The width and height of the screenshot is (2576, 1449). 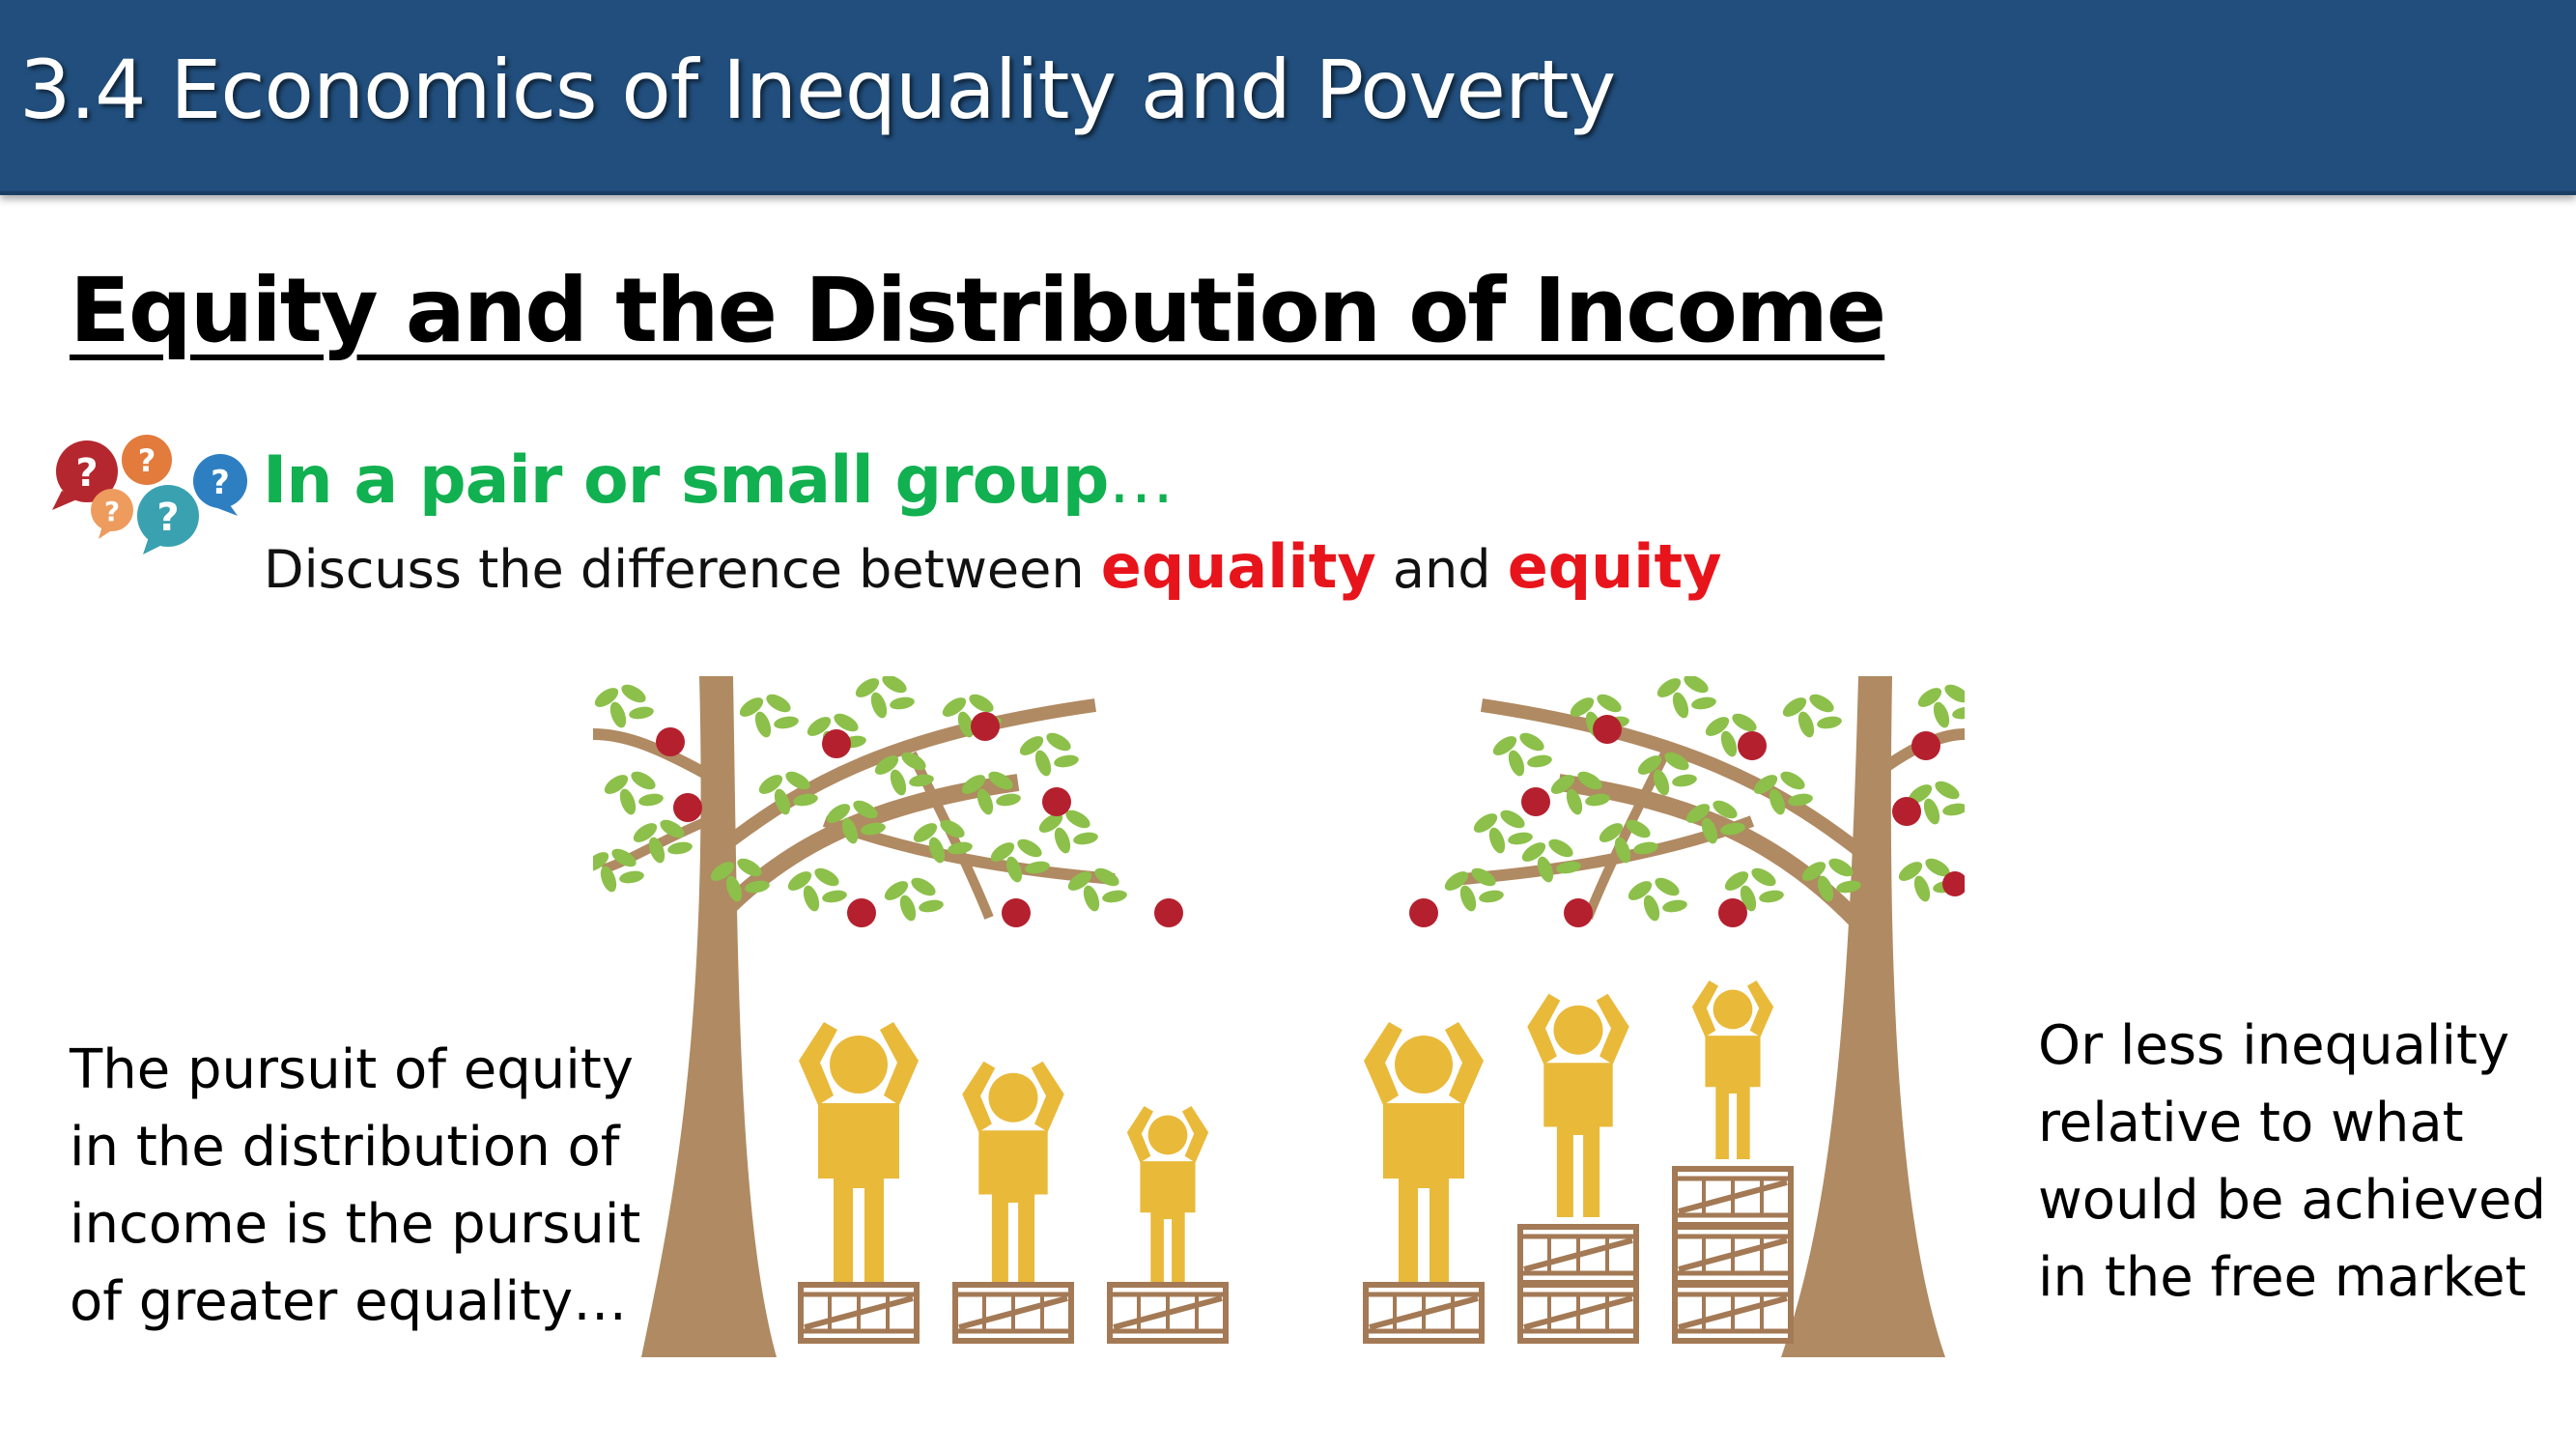 I want to click on equity-scene, so click(x=1664, y=1016).